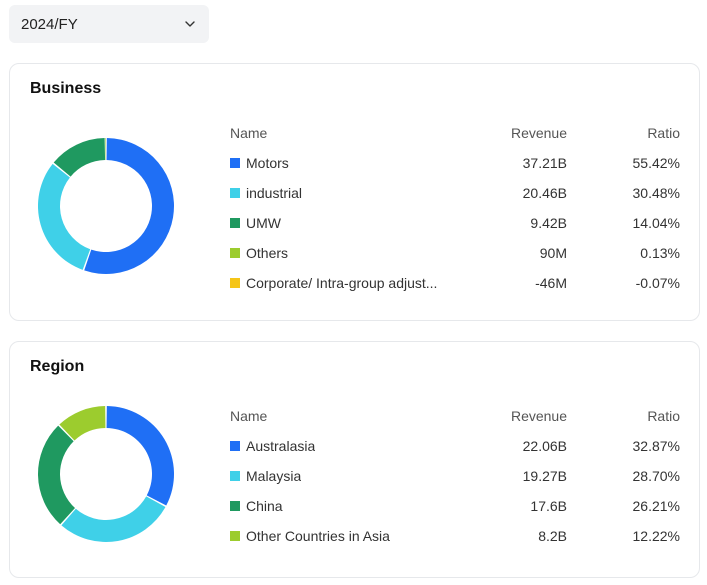 This screenshot has height=585, width=707. Describe the element at coordinates (109, 24) in the screenshot. I see `period-select: 2024/FY` at that location.